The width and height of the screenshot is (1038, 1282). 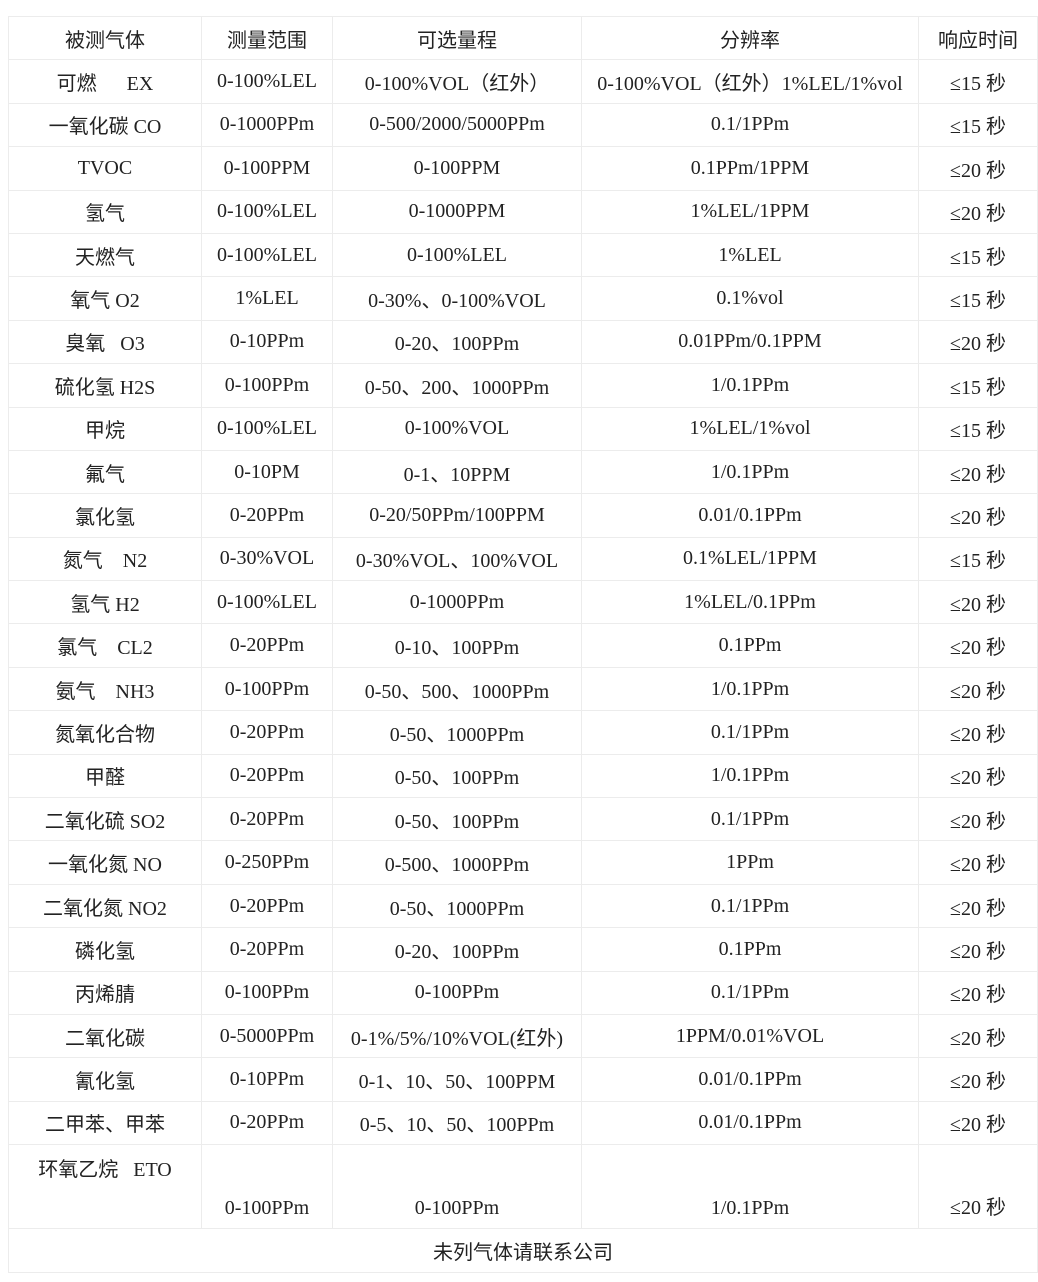 I want to click on header-selectable-range: 可选量程, so click(x=457, y=38).